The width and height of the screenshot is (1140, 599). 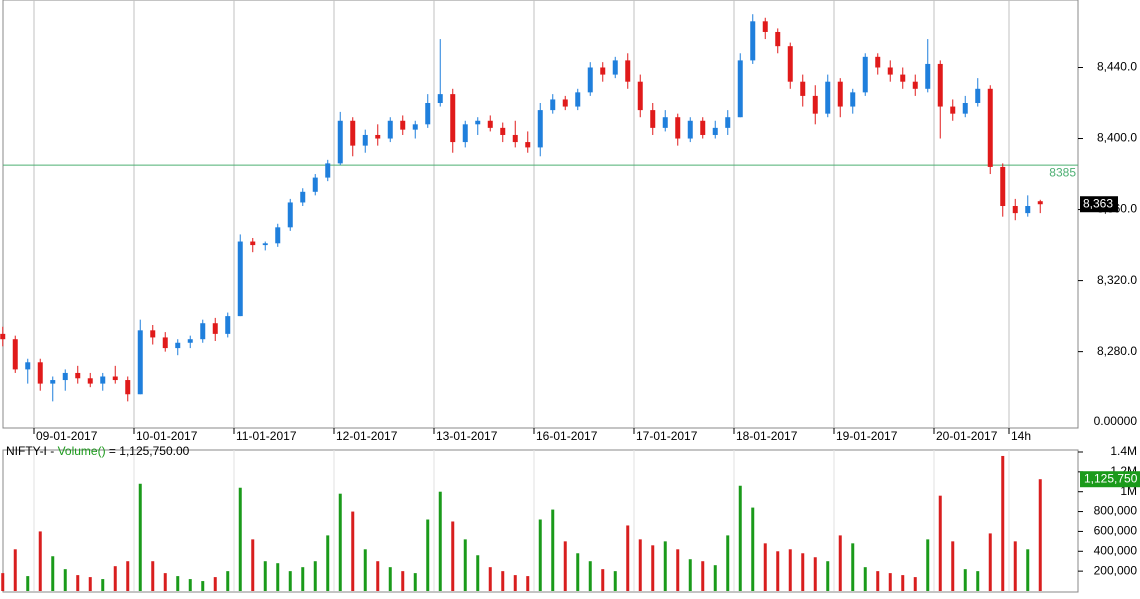 I want to click on x-tick-label: 19-01-2017, so click(x=867, y=436).